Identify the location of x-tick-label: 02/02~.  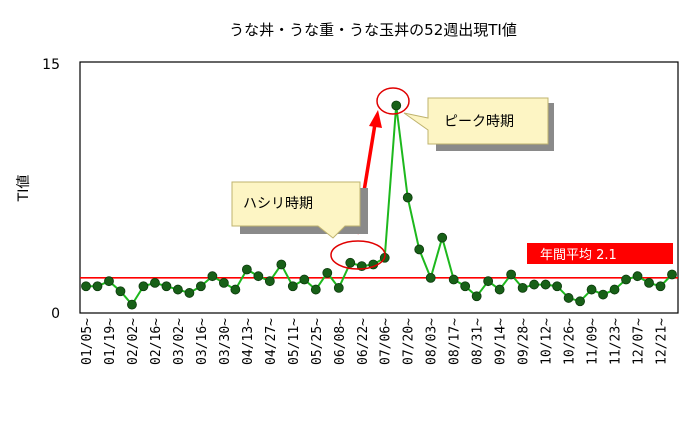
(133, 341).